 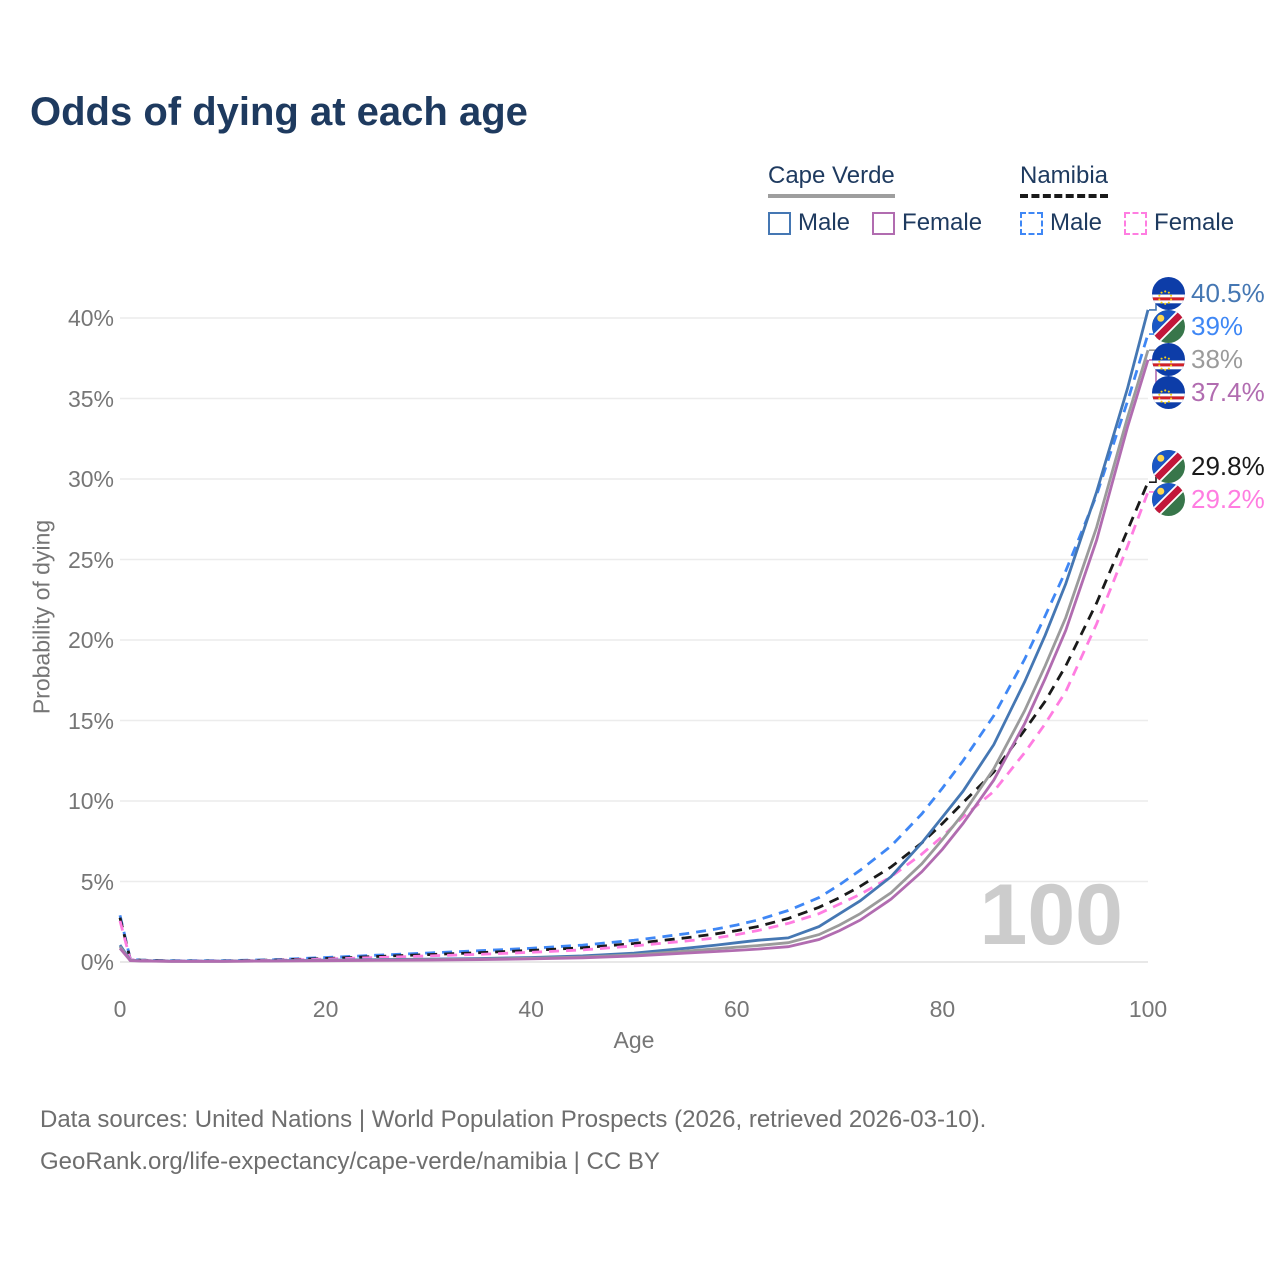 I want to click on end-annotation-namibia-male: 39%, so click(x=1197, y=327).